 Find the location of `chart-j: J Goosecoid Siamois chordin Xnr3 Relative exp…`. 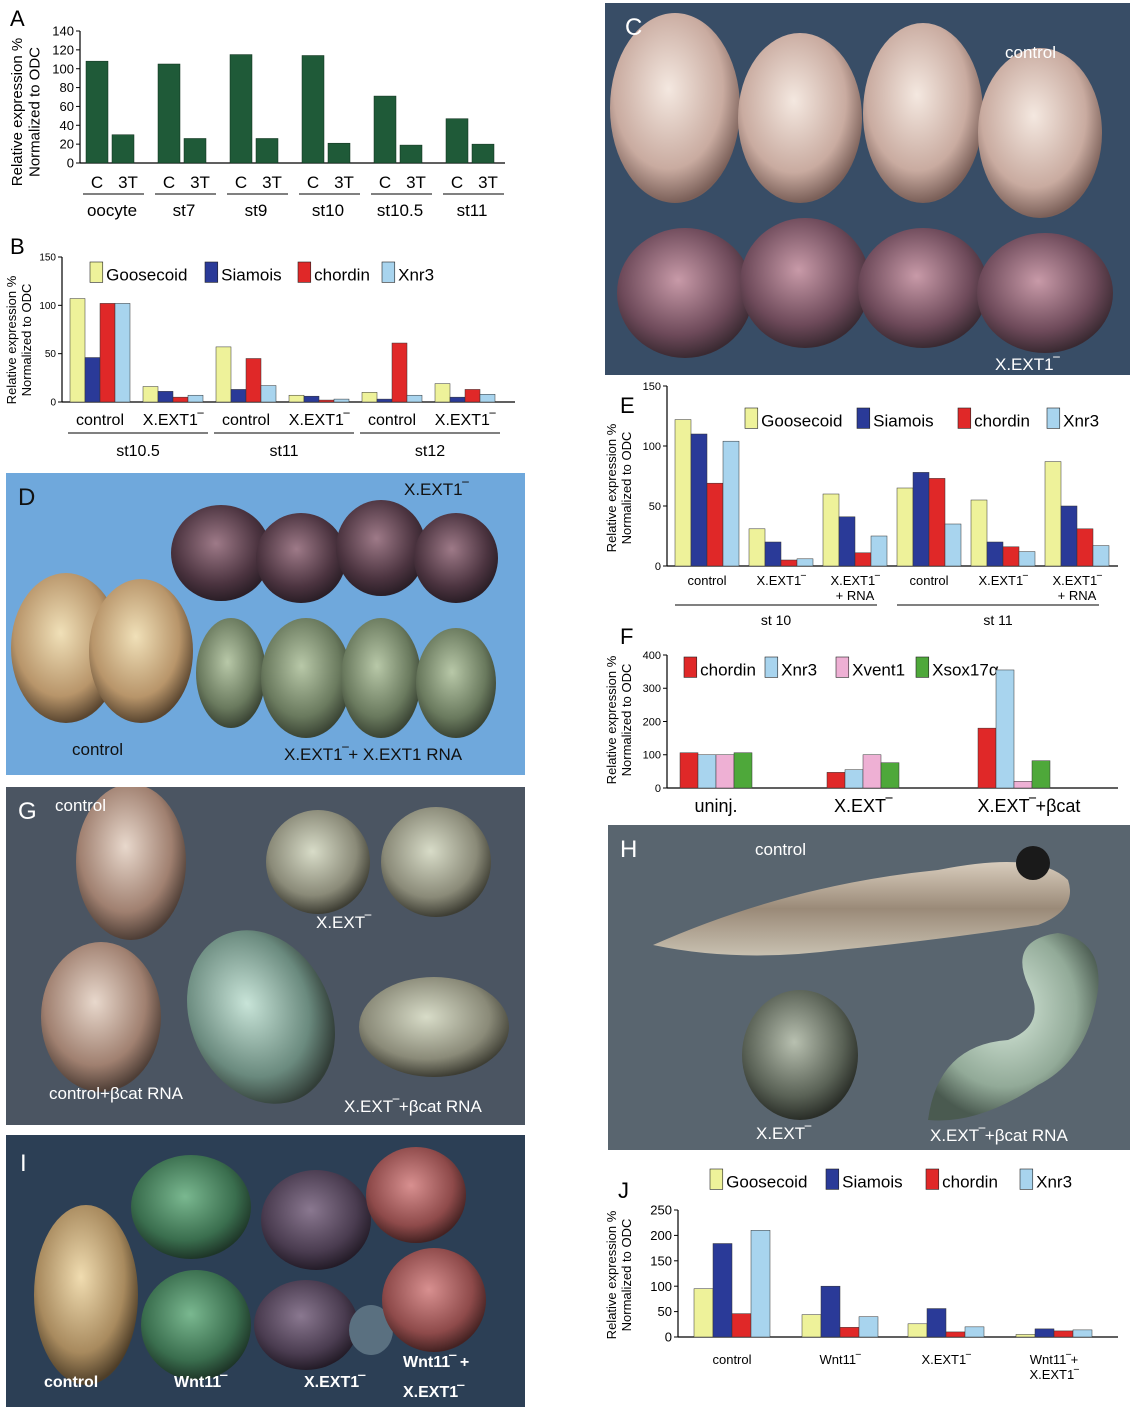

chart-j: J Goosecoid Siamois chordin Xnr3 Relative exp… is located at coordinates (861, 1275).